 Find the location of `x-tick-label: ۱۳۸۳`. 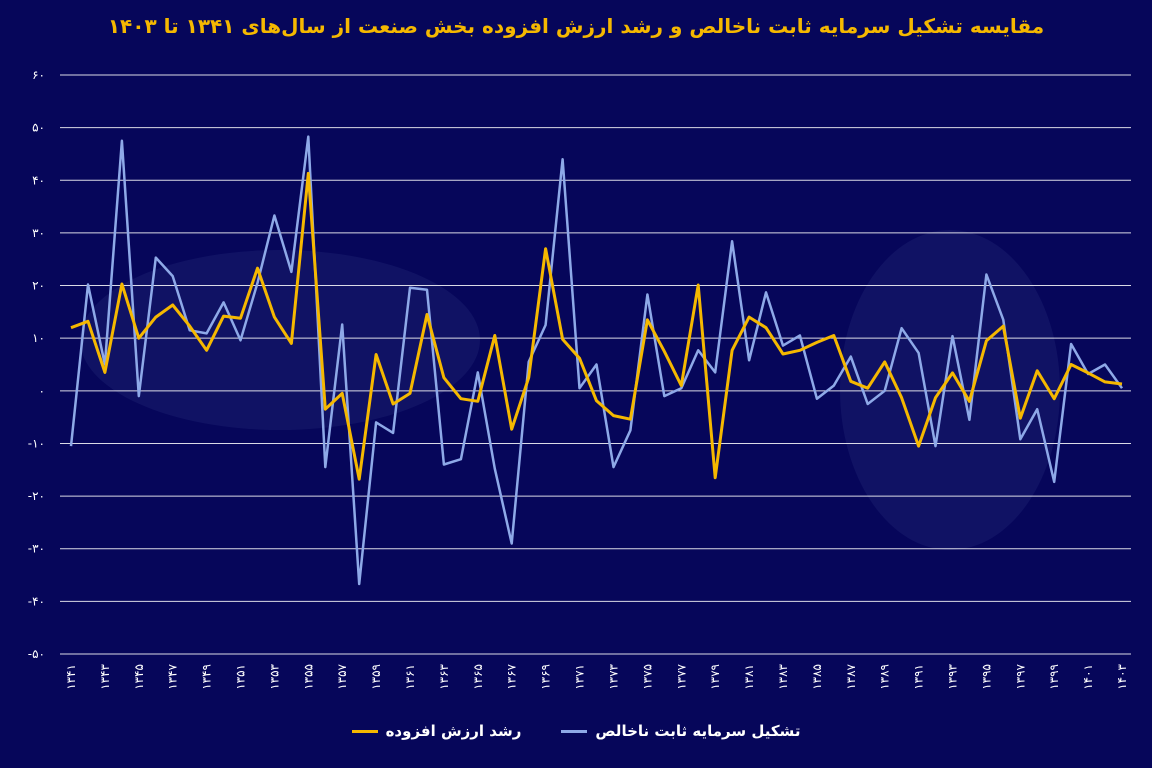

x-tick-label: ۱۳۸۳ is located at coordinates (783, 676).